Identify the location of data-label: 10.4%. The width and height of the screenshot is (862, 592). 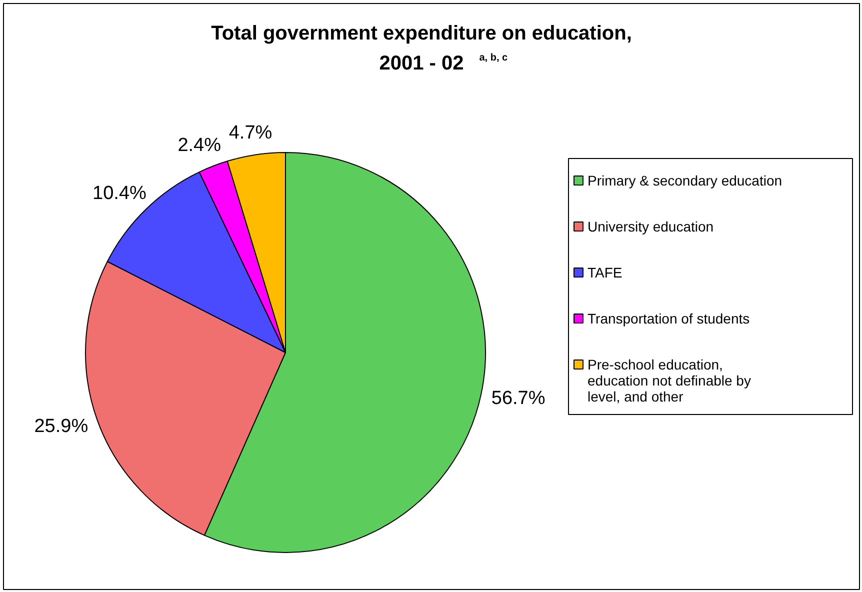
(119, 193).